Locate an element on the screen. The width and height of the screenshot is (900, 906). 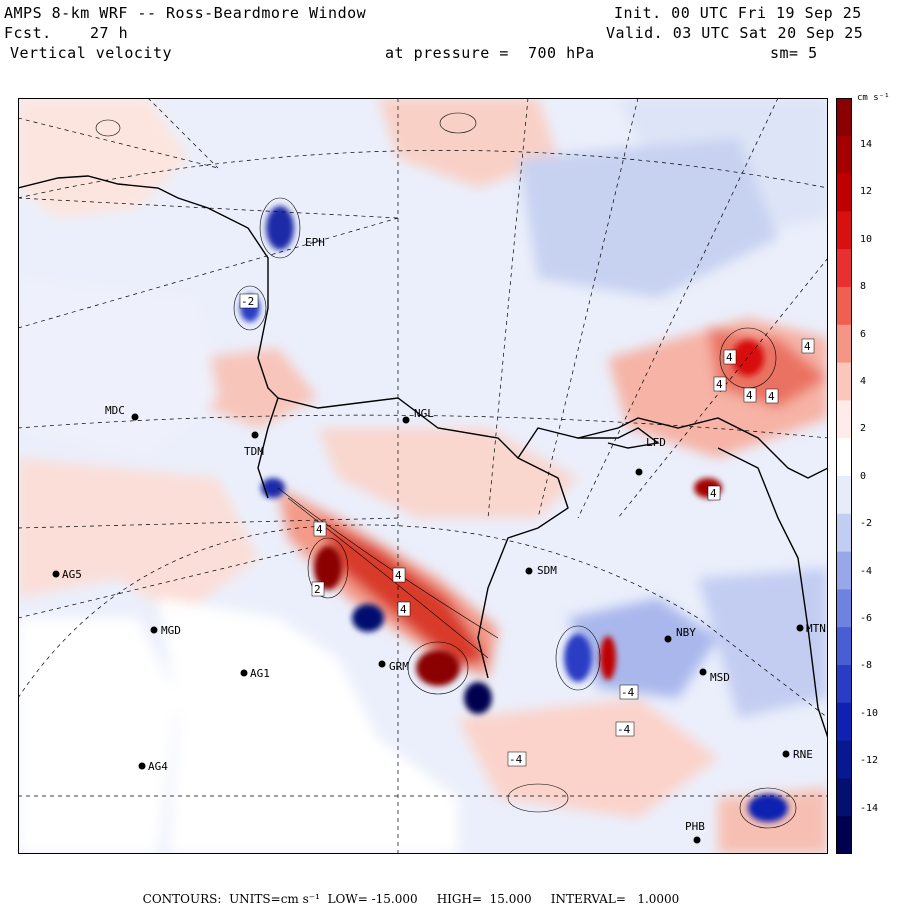
map-title: AMPS 8-km WRF -- Ross-Beardmore Window is located at coordinates (185, 13).